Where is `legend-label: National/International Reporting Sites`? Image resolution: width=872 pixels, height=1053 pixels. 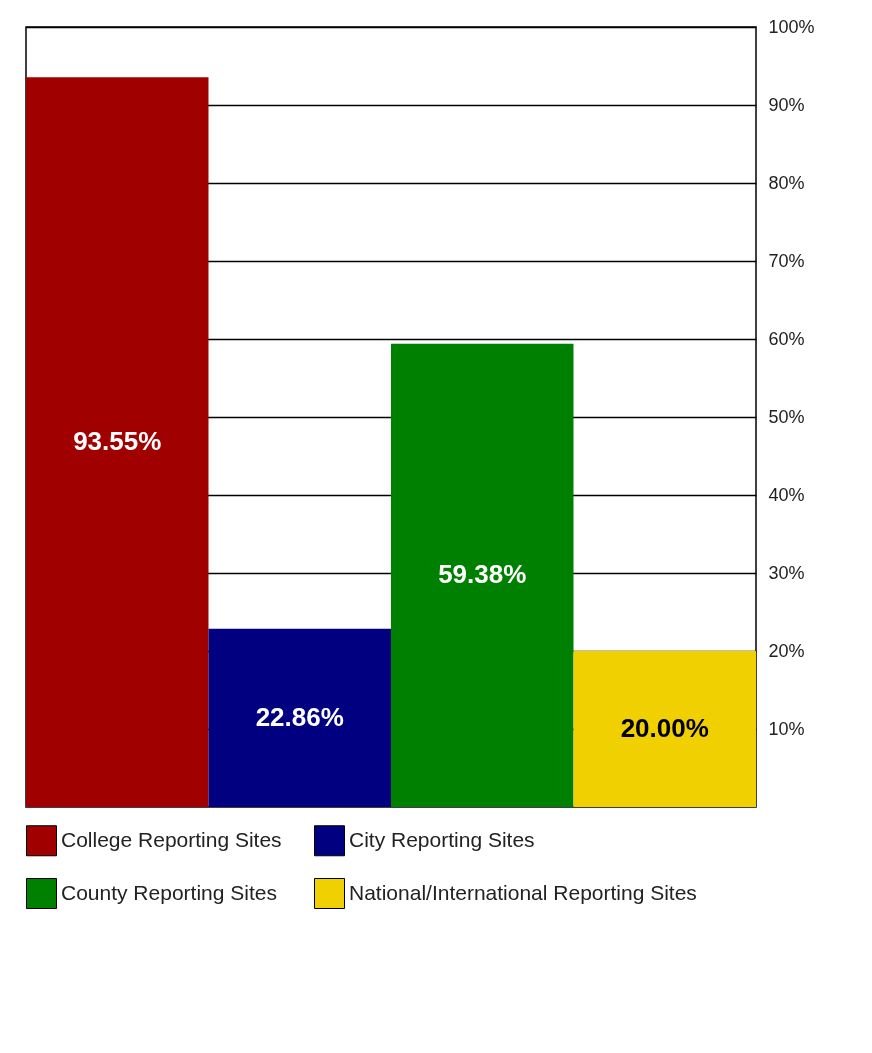 legend-label: National/International Reporting Sites is located at coordinates (523, 892).